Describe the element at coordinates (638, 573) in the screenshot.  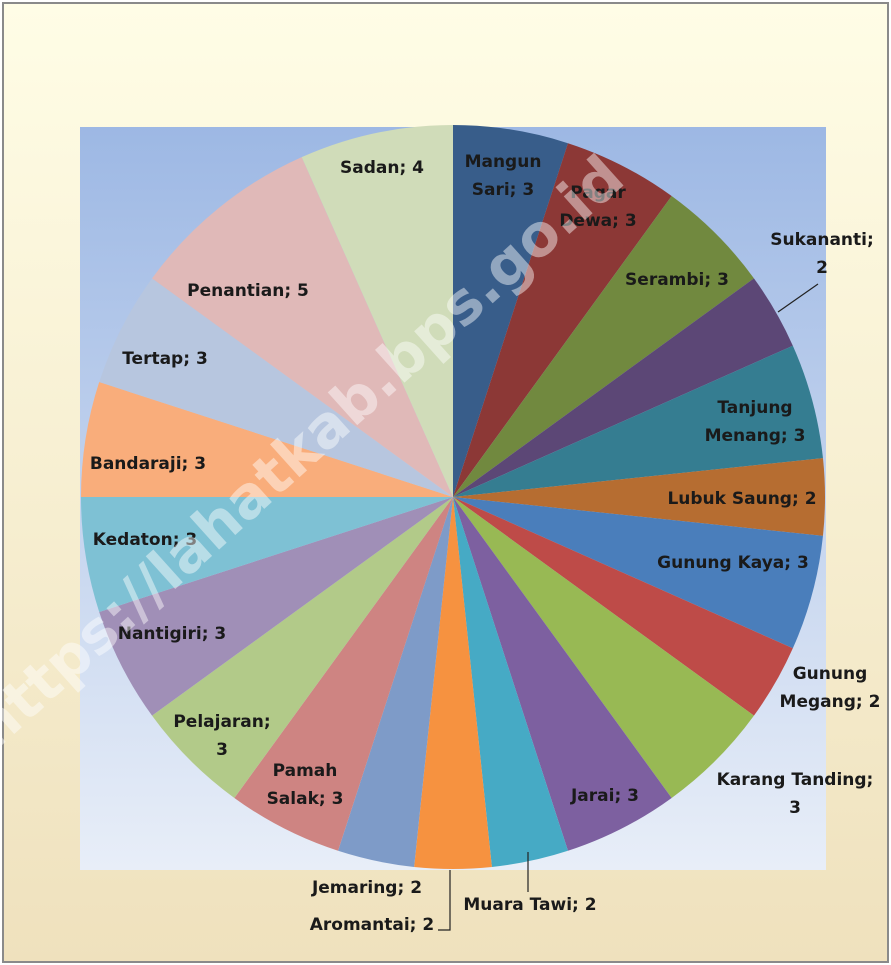
I see `pie-slice: Gunung Kaya` at that location.